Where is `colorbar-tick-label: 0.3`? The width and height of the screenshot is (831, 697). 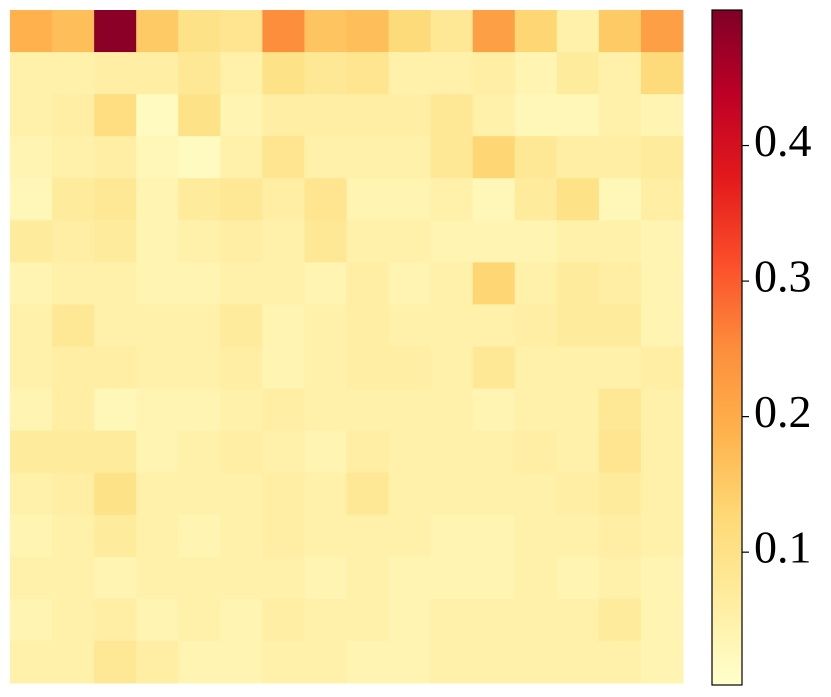 colorbar-tick-label: 0.3 is located at coordinates (783, 276).